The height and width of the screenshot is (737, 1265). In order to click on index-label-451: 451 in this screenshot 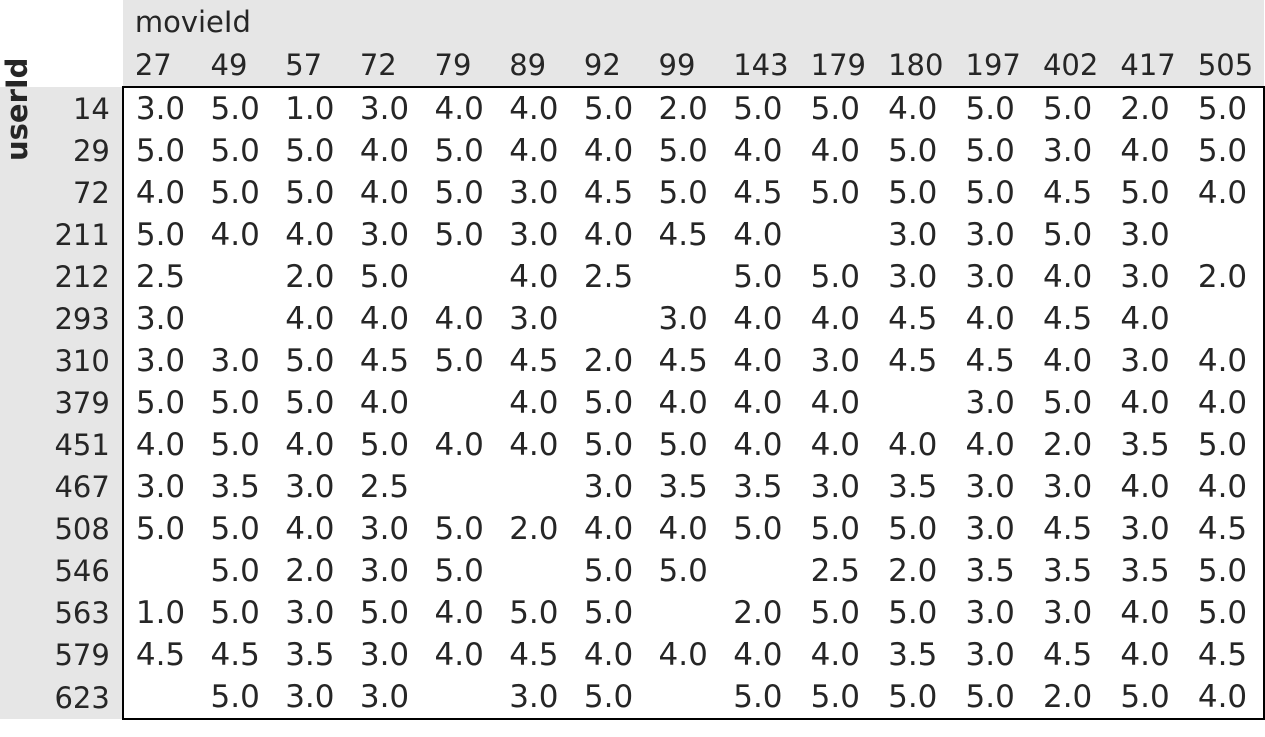, I will do `click(73, 445)`.